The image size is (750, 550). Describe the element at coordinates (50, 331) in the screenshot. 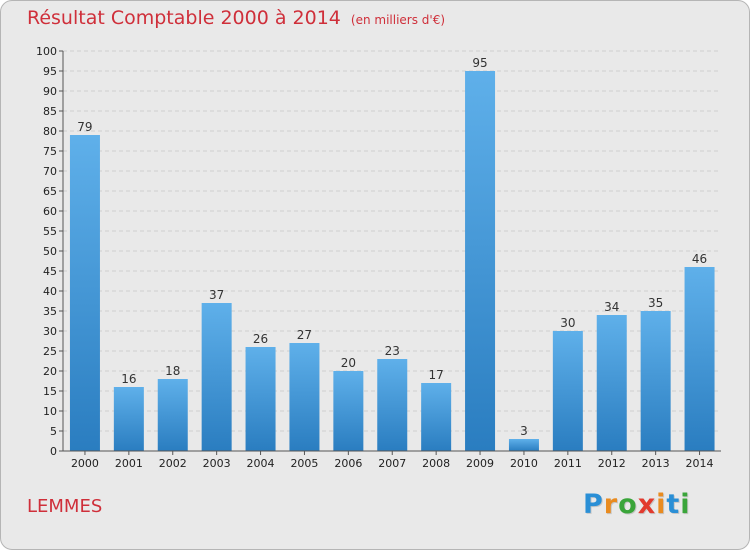

I see `y-tick-label: 30` at that location.